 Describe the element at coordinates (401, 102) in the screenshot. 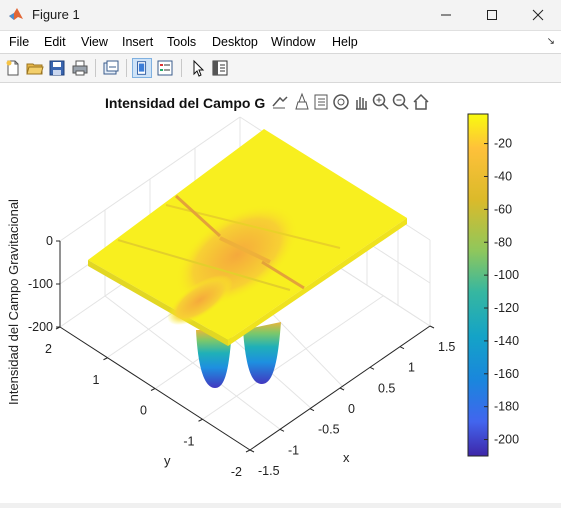

I see `zoom-out-icon` at that location.